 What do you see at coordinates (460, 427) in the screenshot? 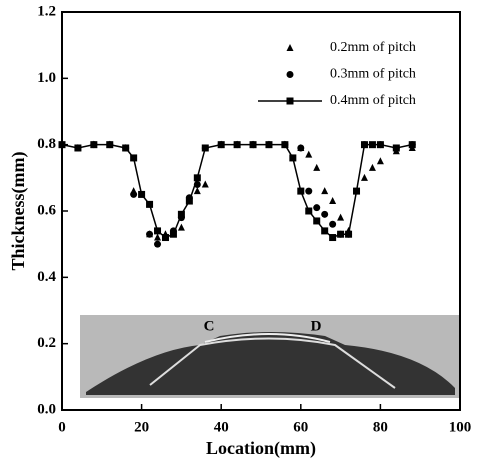
I see `x-tick-label: 100` at bounding box center [460, 427].